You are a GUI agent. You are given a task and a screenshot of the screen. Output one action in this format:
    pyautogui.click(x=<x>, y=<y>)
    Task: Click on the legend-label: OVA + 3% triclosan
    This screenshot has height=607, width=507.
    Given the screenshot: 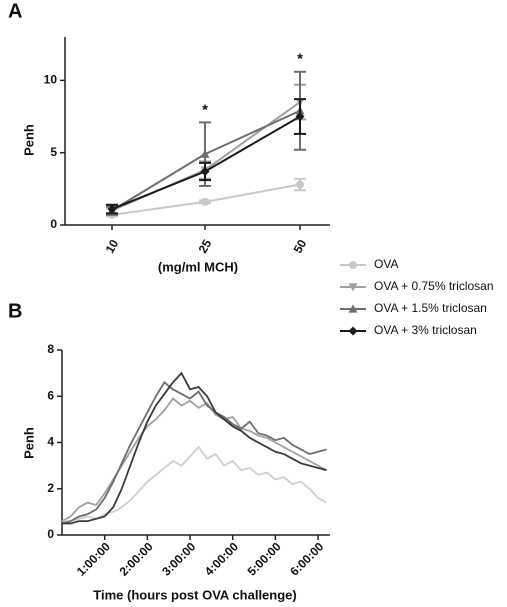 What is the action you would take?
    pyautogui.click(x=425, y=330)
    